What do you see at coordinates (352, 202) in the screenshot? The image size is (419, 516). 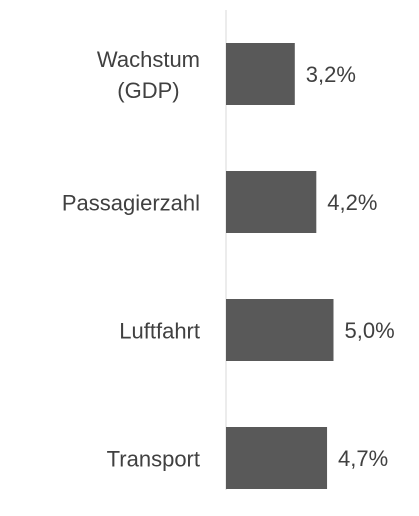 I see `value-label: 4,2%` at bounding box center [352, 202].